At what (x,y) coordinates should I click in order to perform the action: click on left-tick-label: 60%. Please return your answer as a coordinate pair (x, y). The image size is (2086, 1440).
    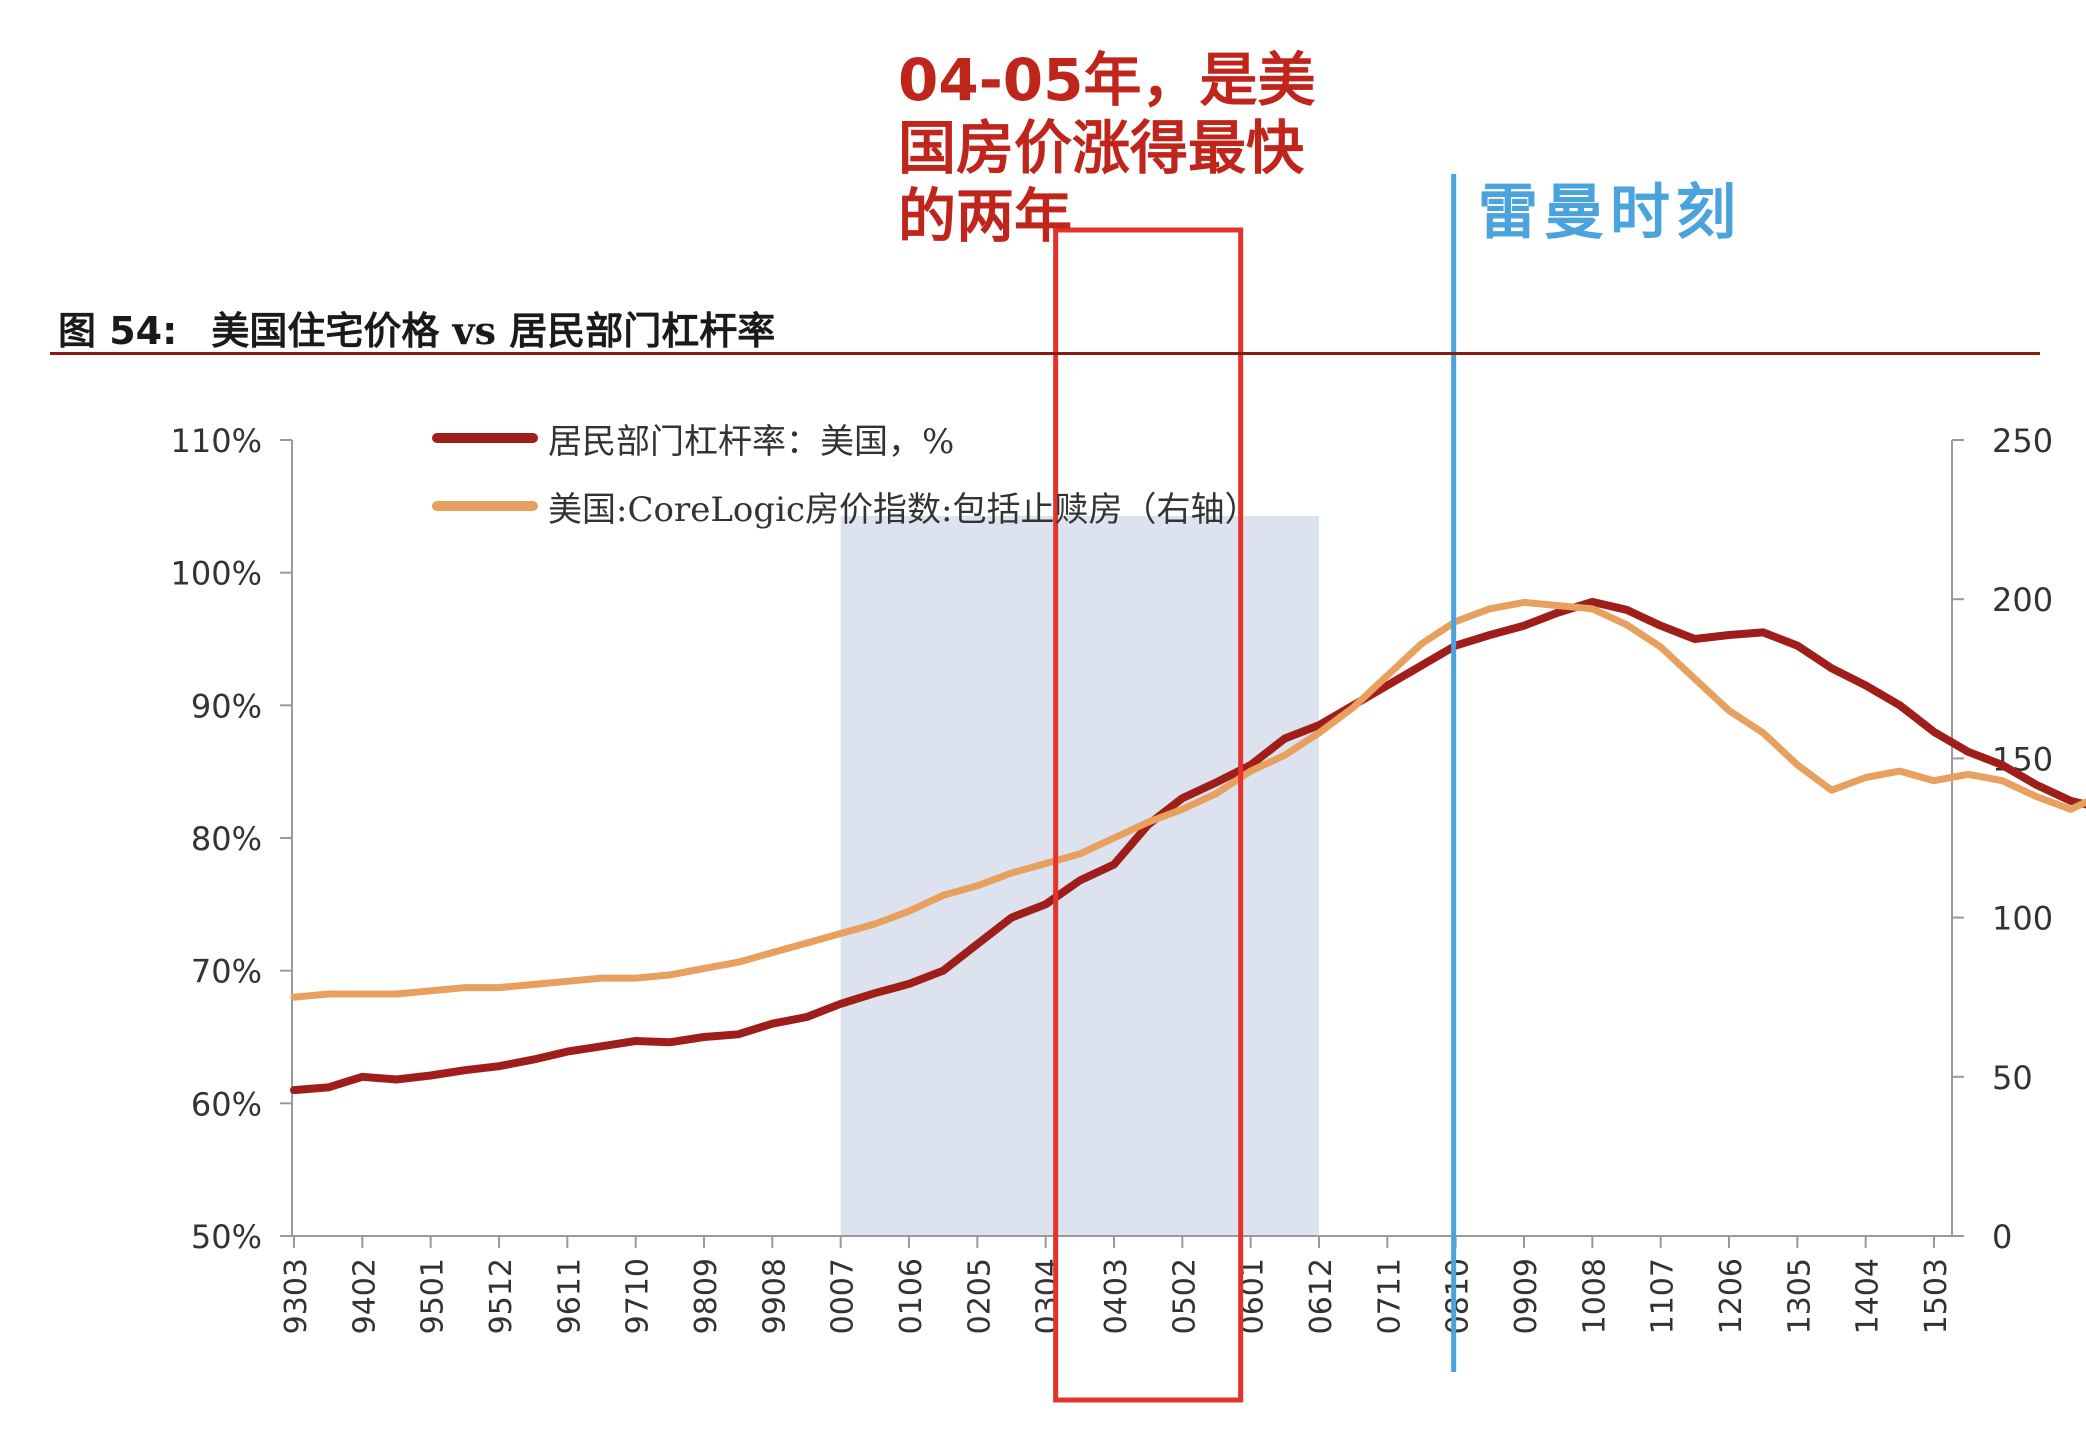
    Looking at the image, I should click on (226, 1104).